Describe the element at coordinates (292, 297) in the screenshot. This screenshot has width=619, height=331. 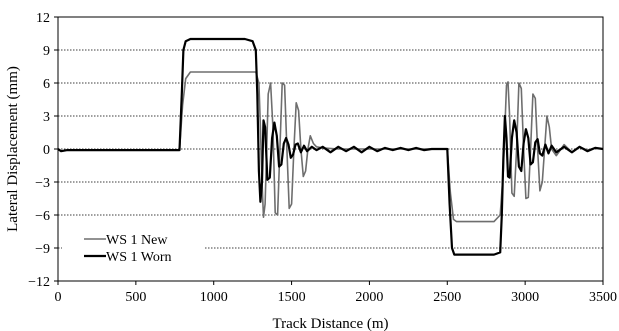
I see `x-tick-label: 1500` at that location.